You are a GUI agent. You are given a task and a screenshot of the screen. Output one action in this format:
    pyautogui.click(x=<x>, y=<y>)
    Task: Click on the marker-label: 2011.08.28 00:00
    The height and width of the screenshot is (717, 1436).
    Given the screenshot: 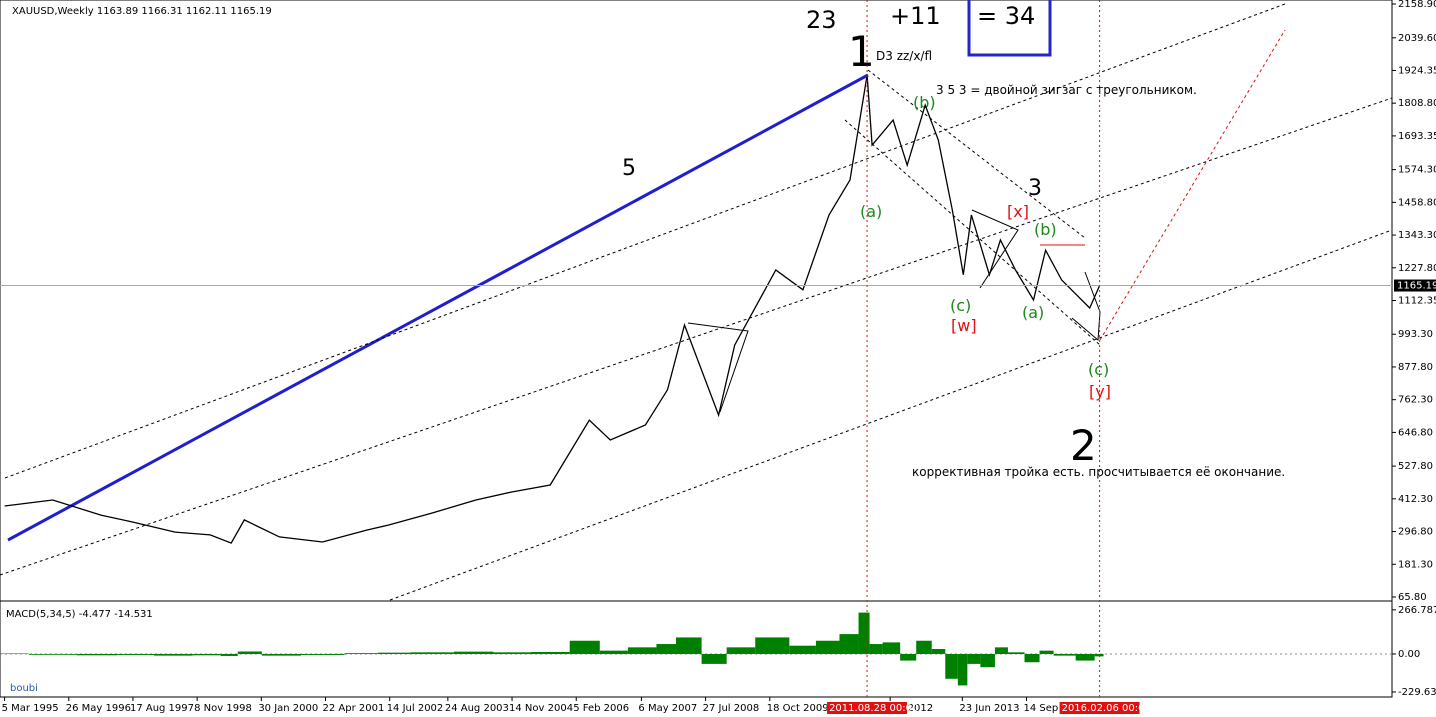 What is the action you would take?
    pyautogui.click(x=873, y=708)
    